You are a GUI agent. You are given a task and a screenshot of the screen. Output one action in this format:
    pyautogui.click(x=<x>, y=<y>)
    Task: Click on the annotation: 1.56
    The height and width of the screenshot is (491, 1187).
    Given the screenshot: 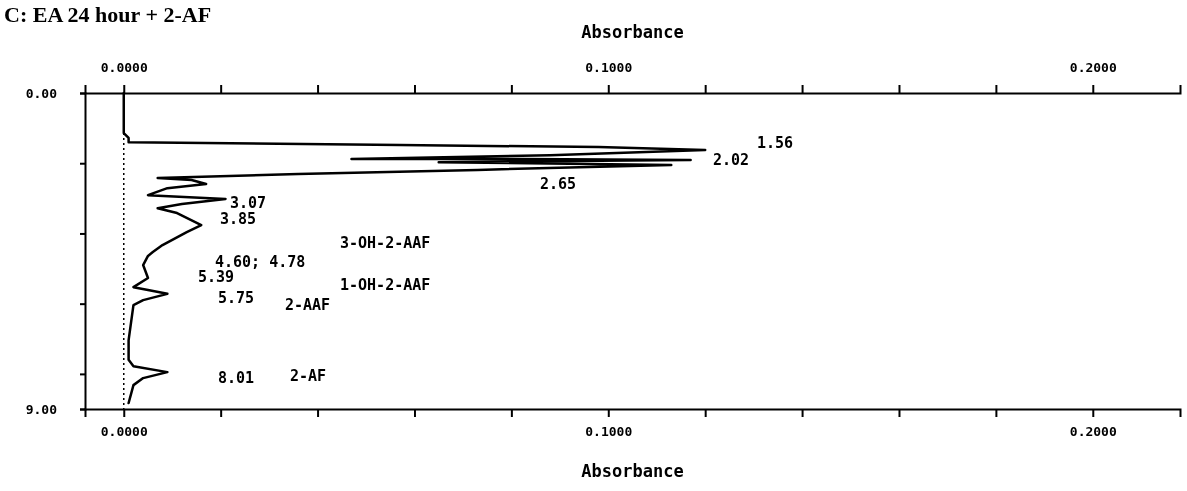 What is the action you would take?
    pyautogui.click(x=775, y=143)
    